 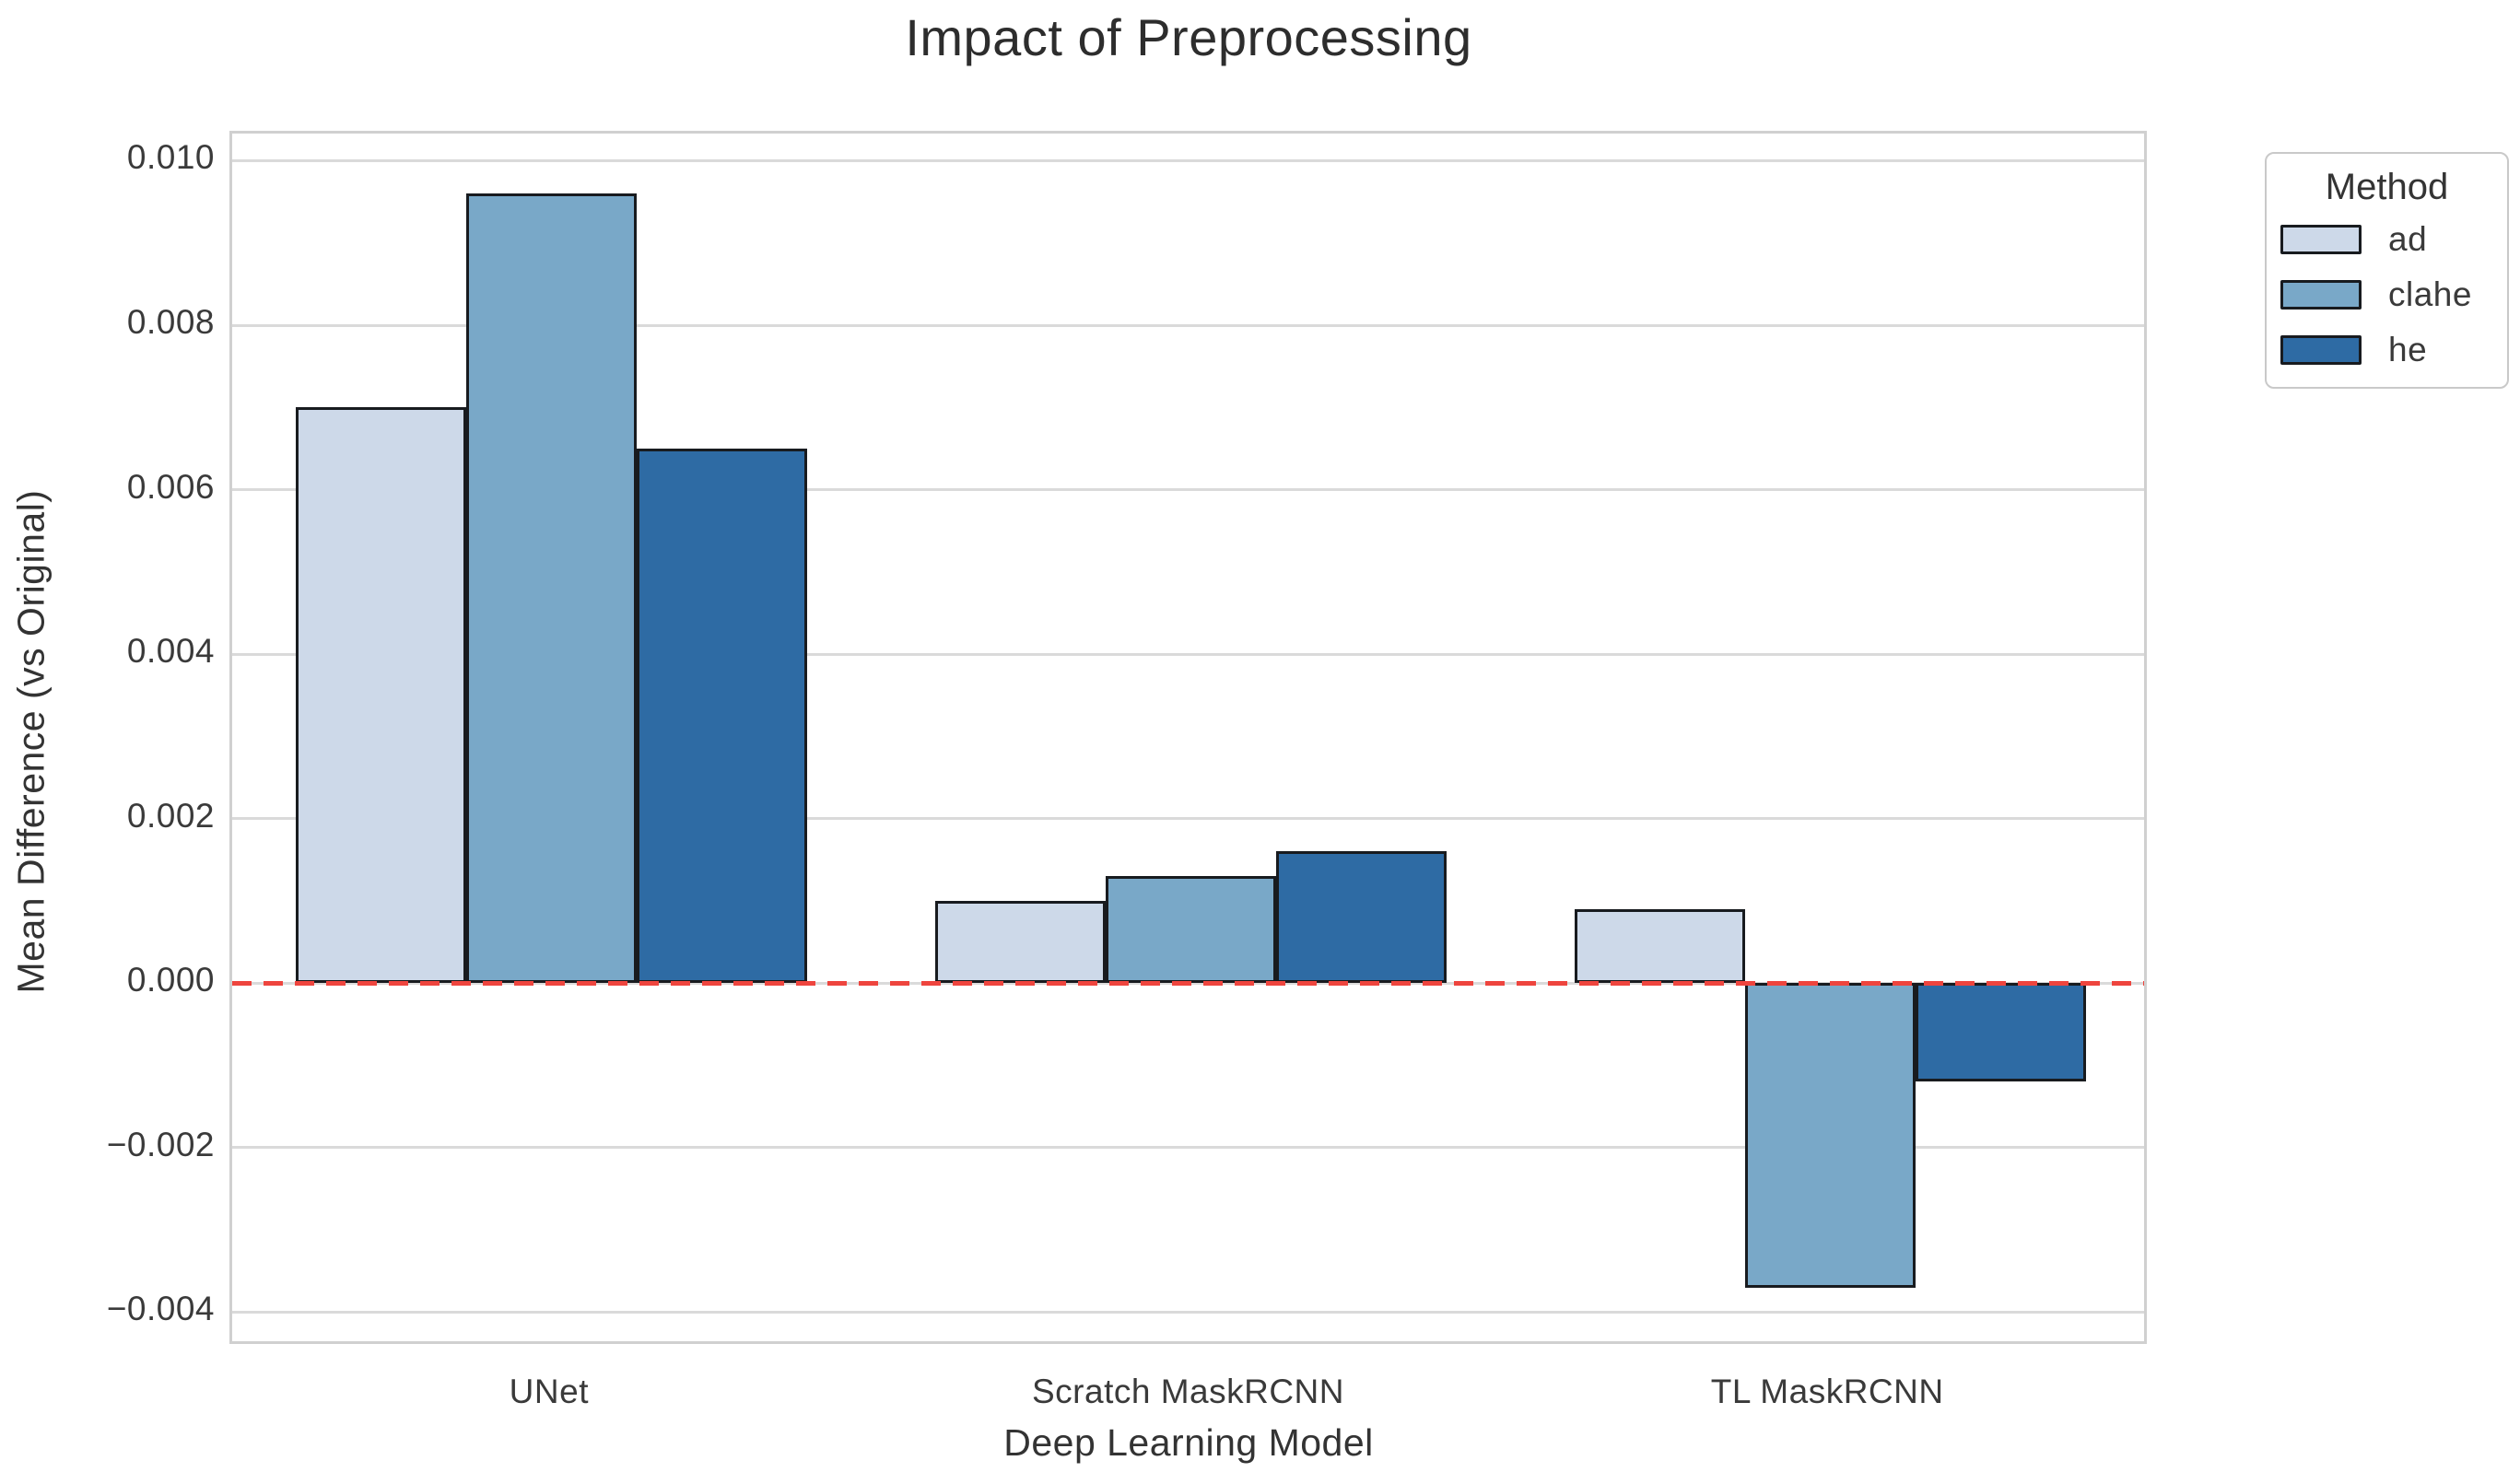 What do you see at coordinates (31, 741) in the screenshot?
I see `y-axis-label: Mean Difference (vs Original)` at bounding box center [31, 741].